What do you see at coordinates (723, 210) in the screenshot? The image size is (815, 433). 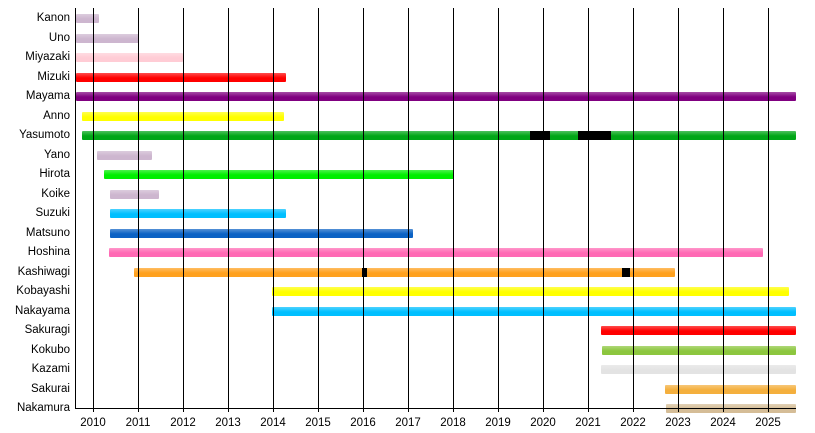 I see `gridline-2024` at bounding box center [723, 210].